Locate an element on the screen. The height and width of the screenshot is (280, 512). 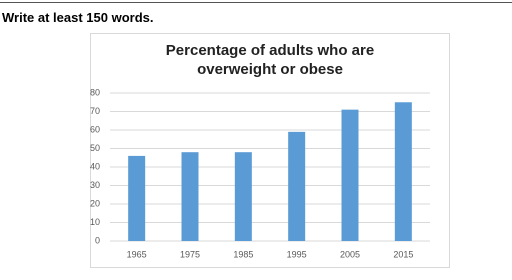
y-tick-label: 30 is located at coordinates (95, 185).